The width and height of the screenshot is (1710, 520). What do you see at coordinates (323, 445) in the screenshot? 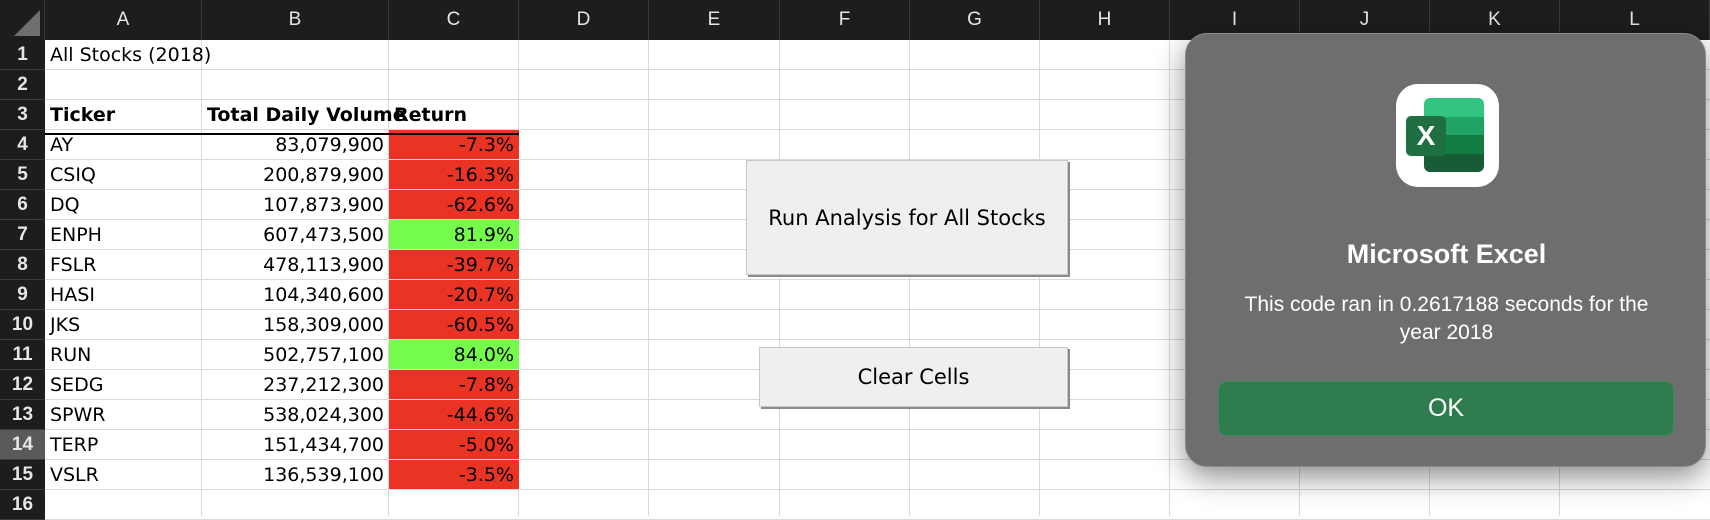
I see `cell-volume: 151,434,700` at bounding box center [323, 445].